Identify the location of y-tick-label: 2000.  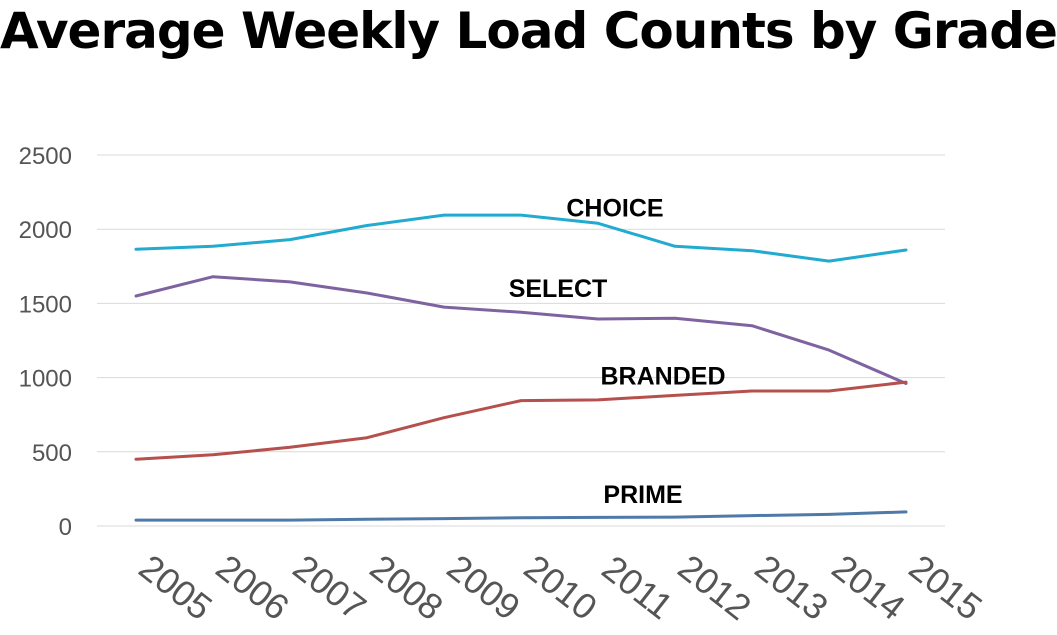
(45, 230).